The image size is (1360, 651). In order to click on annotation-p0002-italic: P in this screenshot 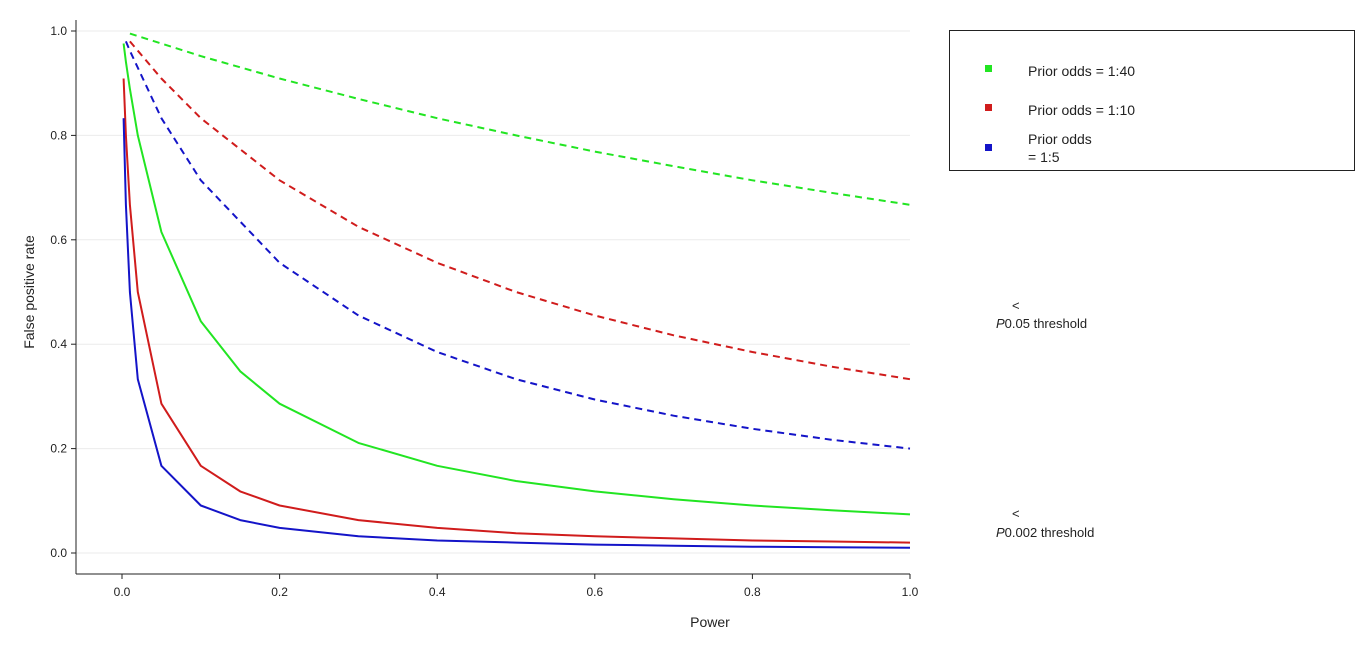, I will do `click(1000, 532)`.